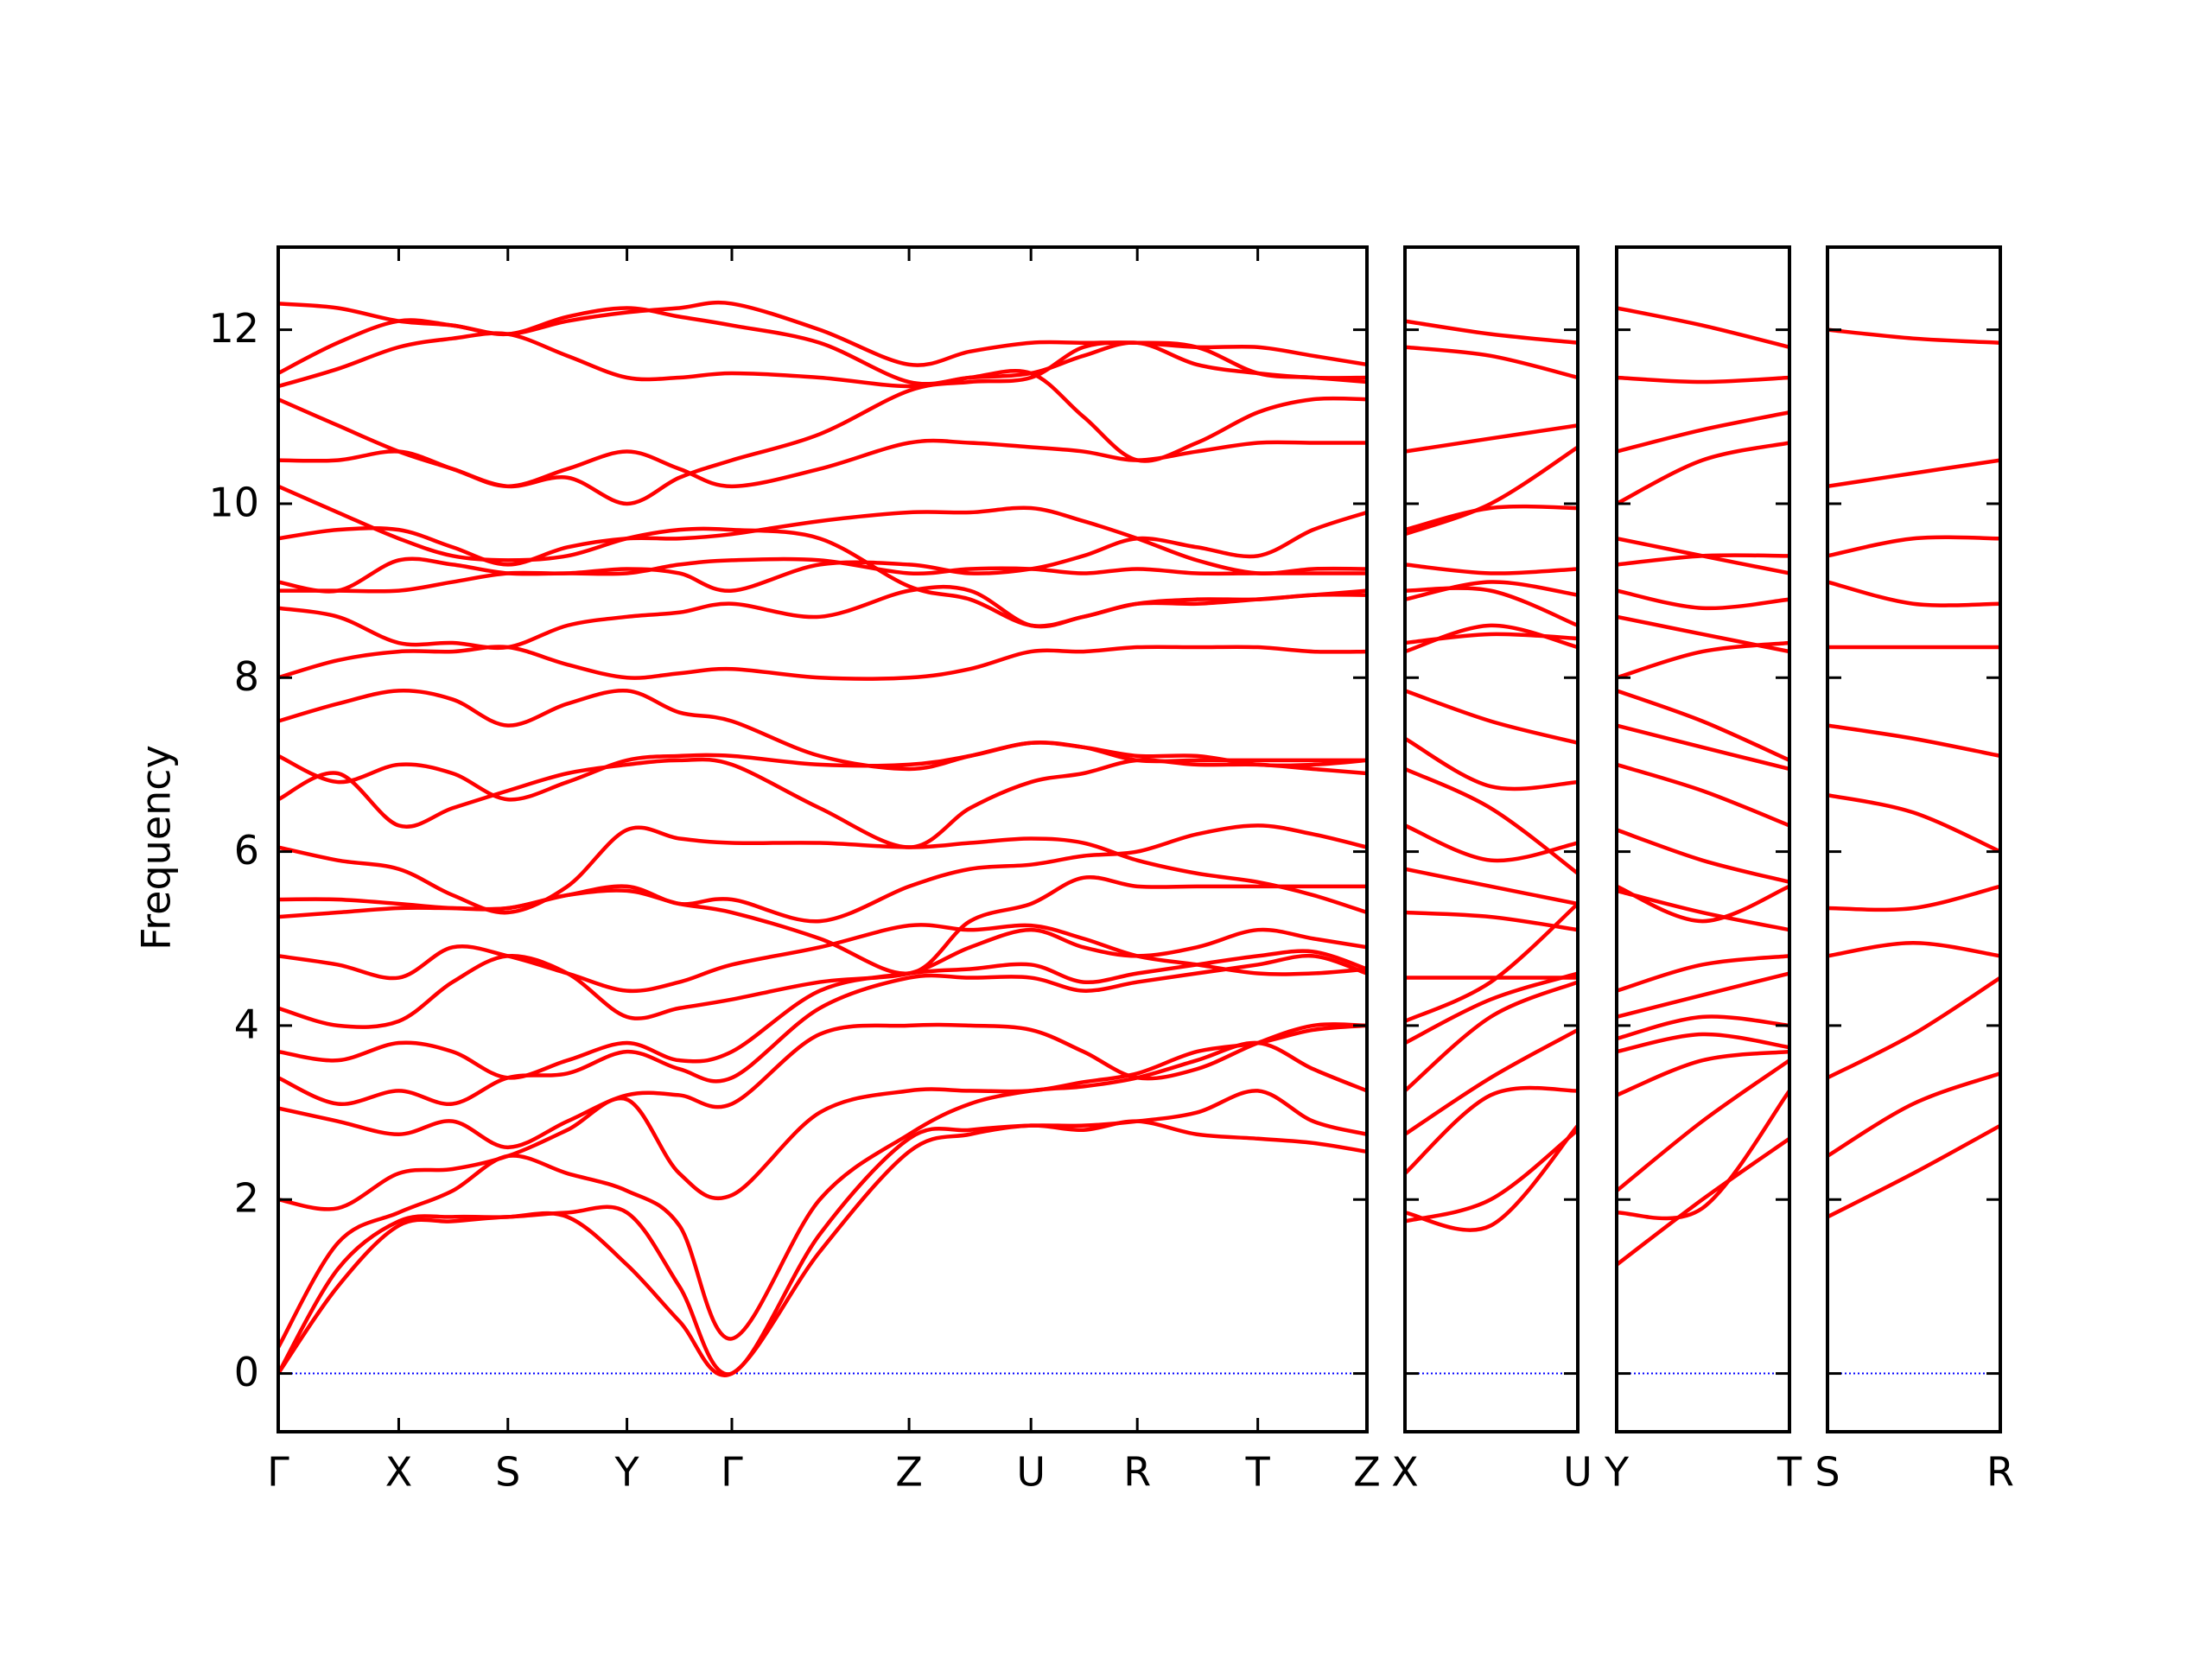 This screenshot has width=2212, height=1659. I want to click on x-tick-label: U, so click(1577, 1472).